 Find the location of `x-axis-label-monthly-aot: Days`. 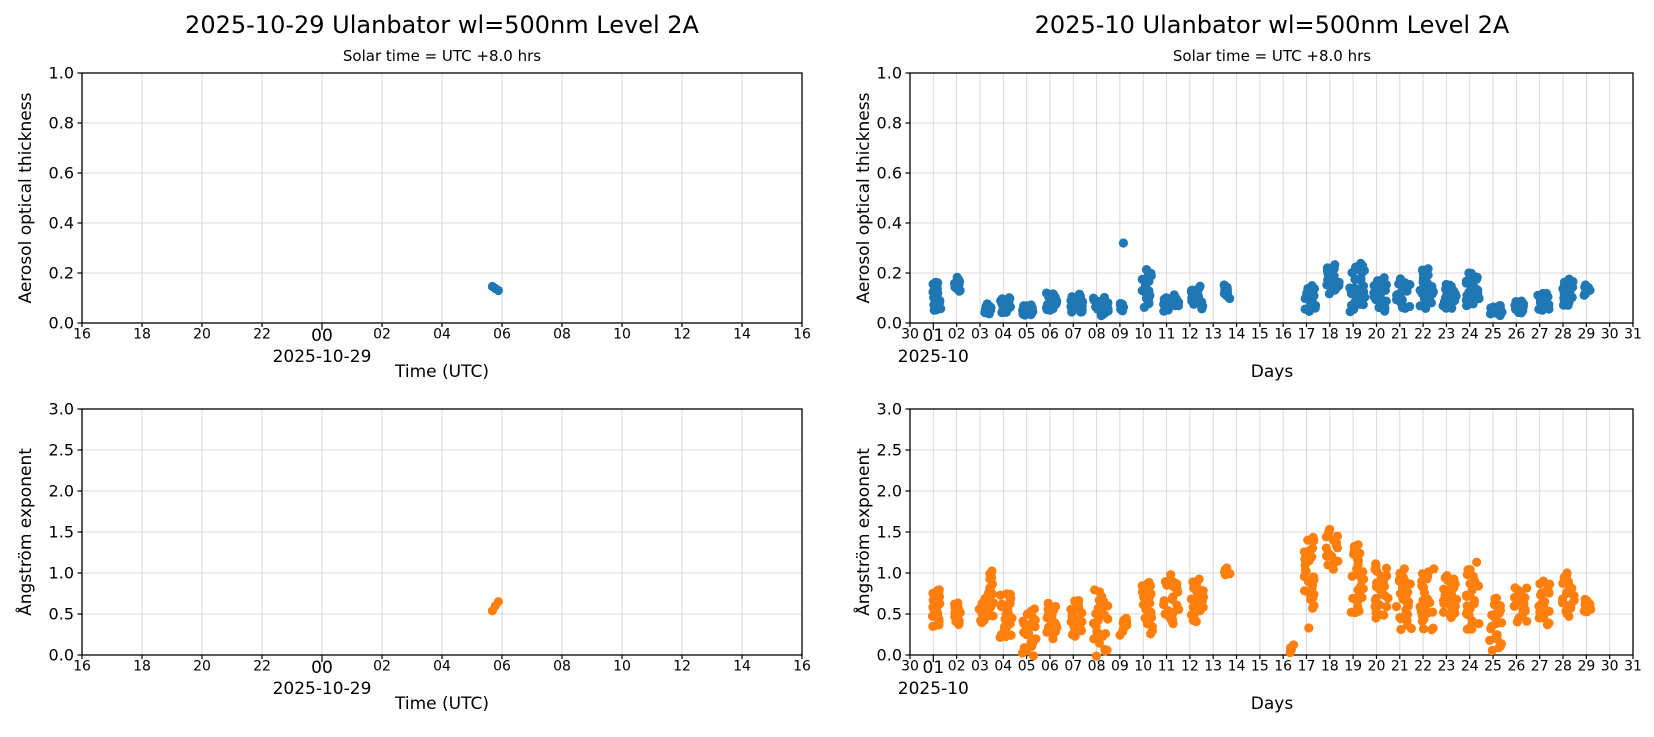

x-axis-label-monthly-aot: Days is located at coordinates (1272, 372).